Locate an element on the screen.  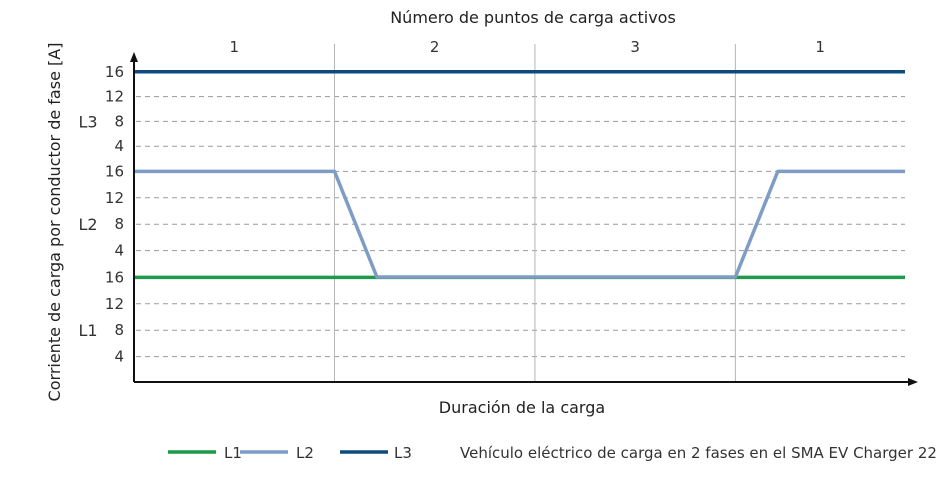
x-axis-label: Duración de la carga is located at coordinates (522, 407).